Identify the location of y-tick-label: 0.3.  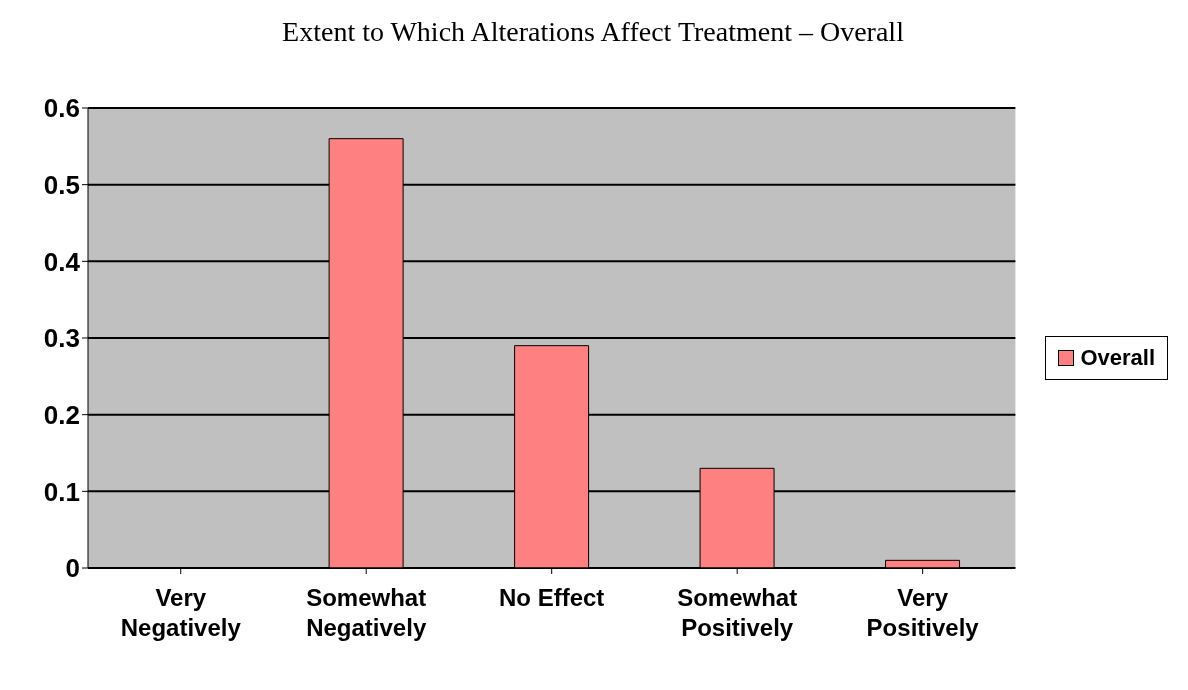
(61, 338).